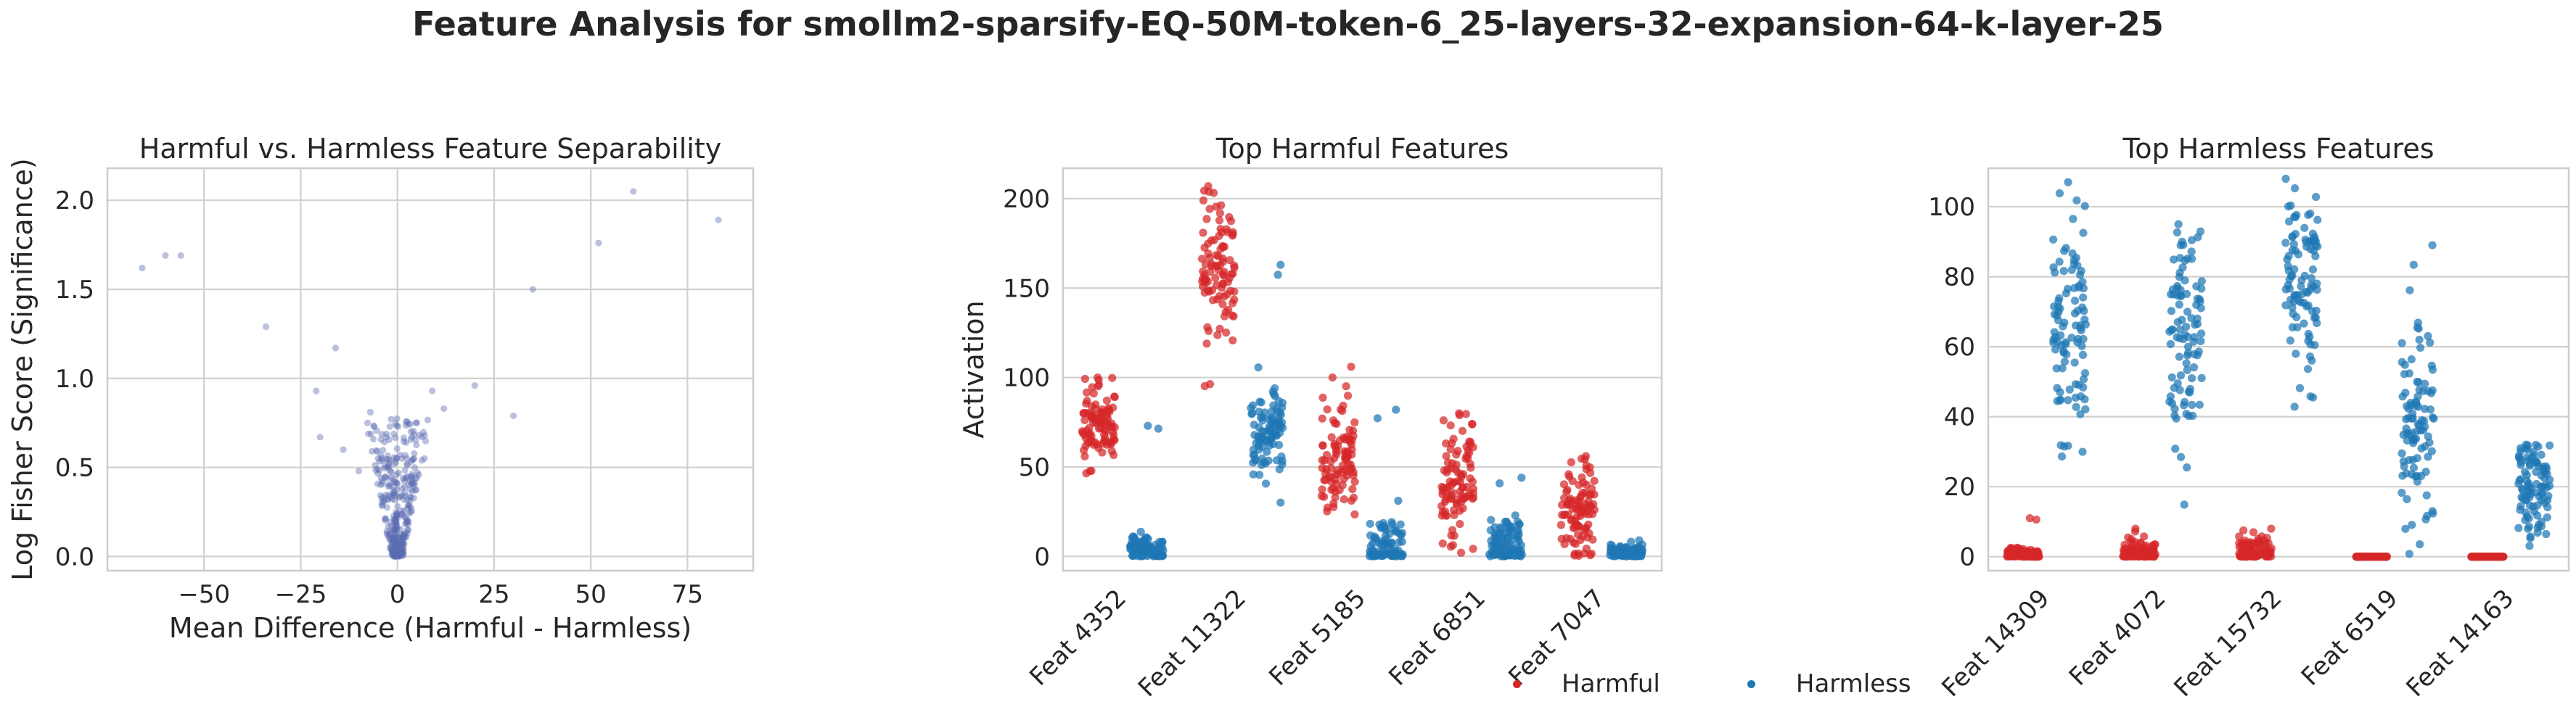  What do you see at coordinates (493, 595) in the screenshot?
I see `x-tick-label: 25` at bounding box center [493, 595].